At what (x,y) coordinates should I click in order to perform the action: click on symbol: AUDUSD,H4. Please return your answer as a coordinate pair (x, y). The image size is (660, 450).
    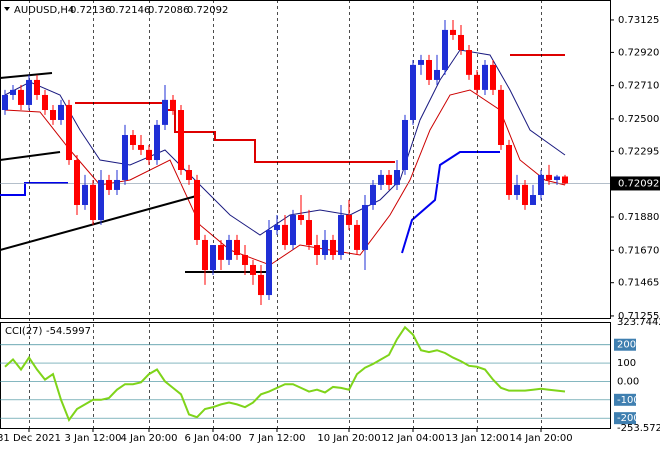
    Looking at the image, I should click on (44, 10).